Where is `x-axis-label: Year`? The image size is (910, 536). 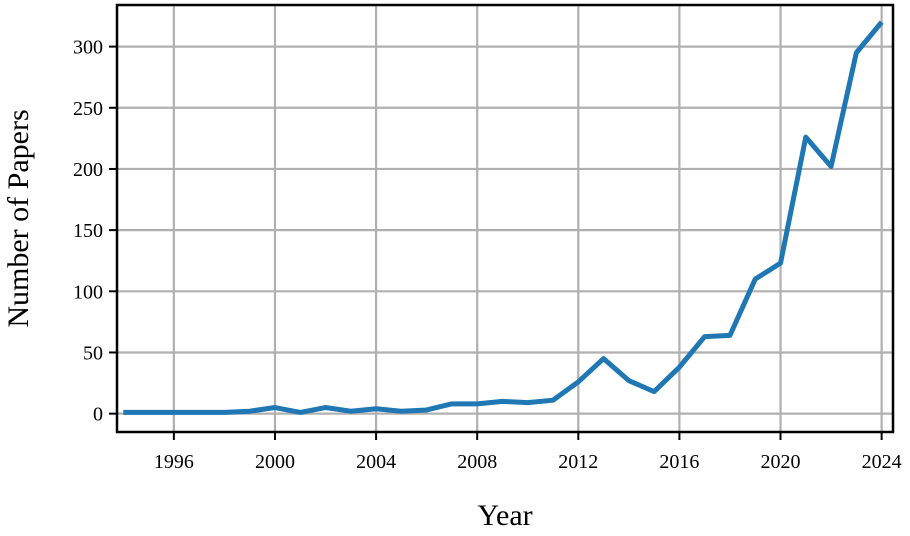
x-axis-label: Year is located at coordinates (504, 515).